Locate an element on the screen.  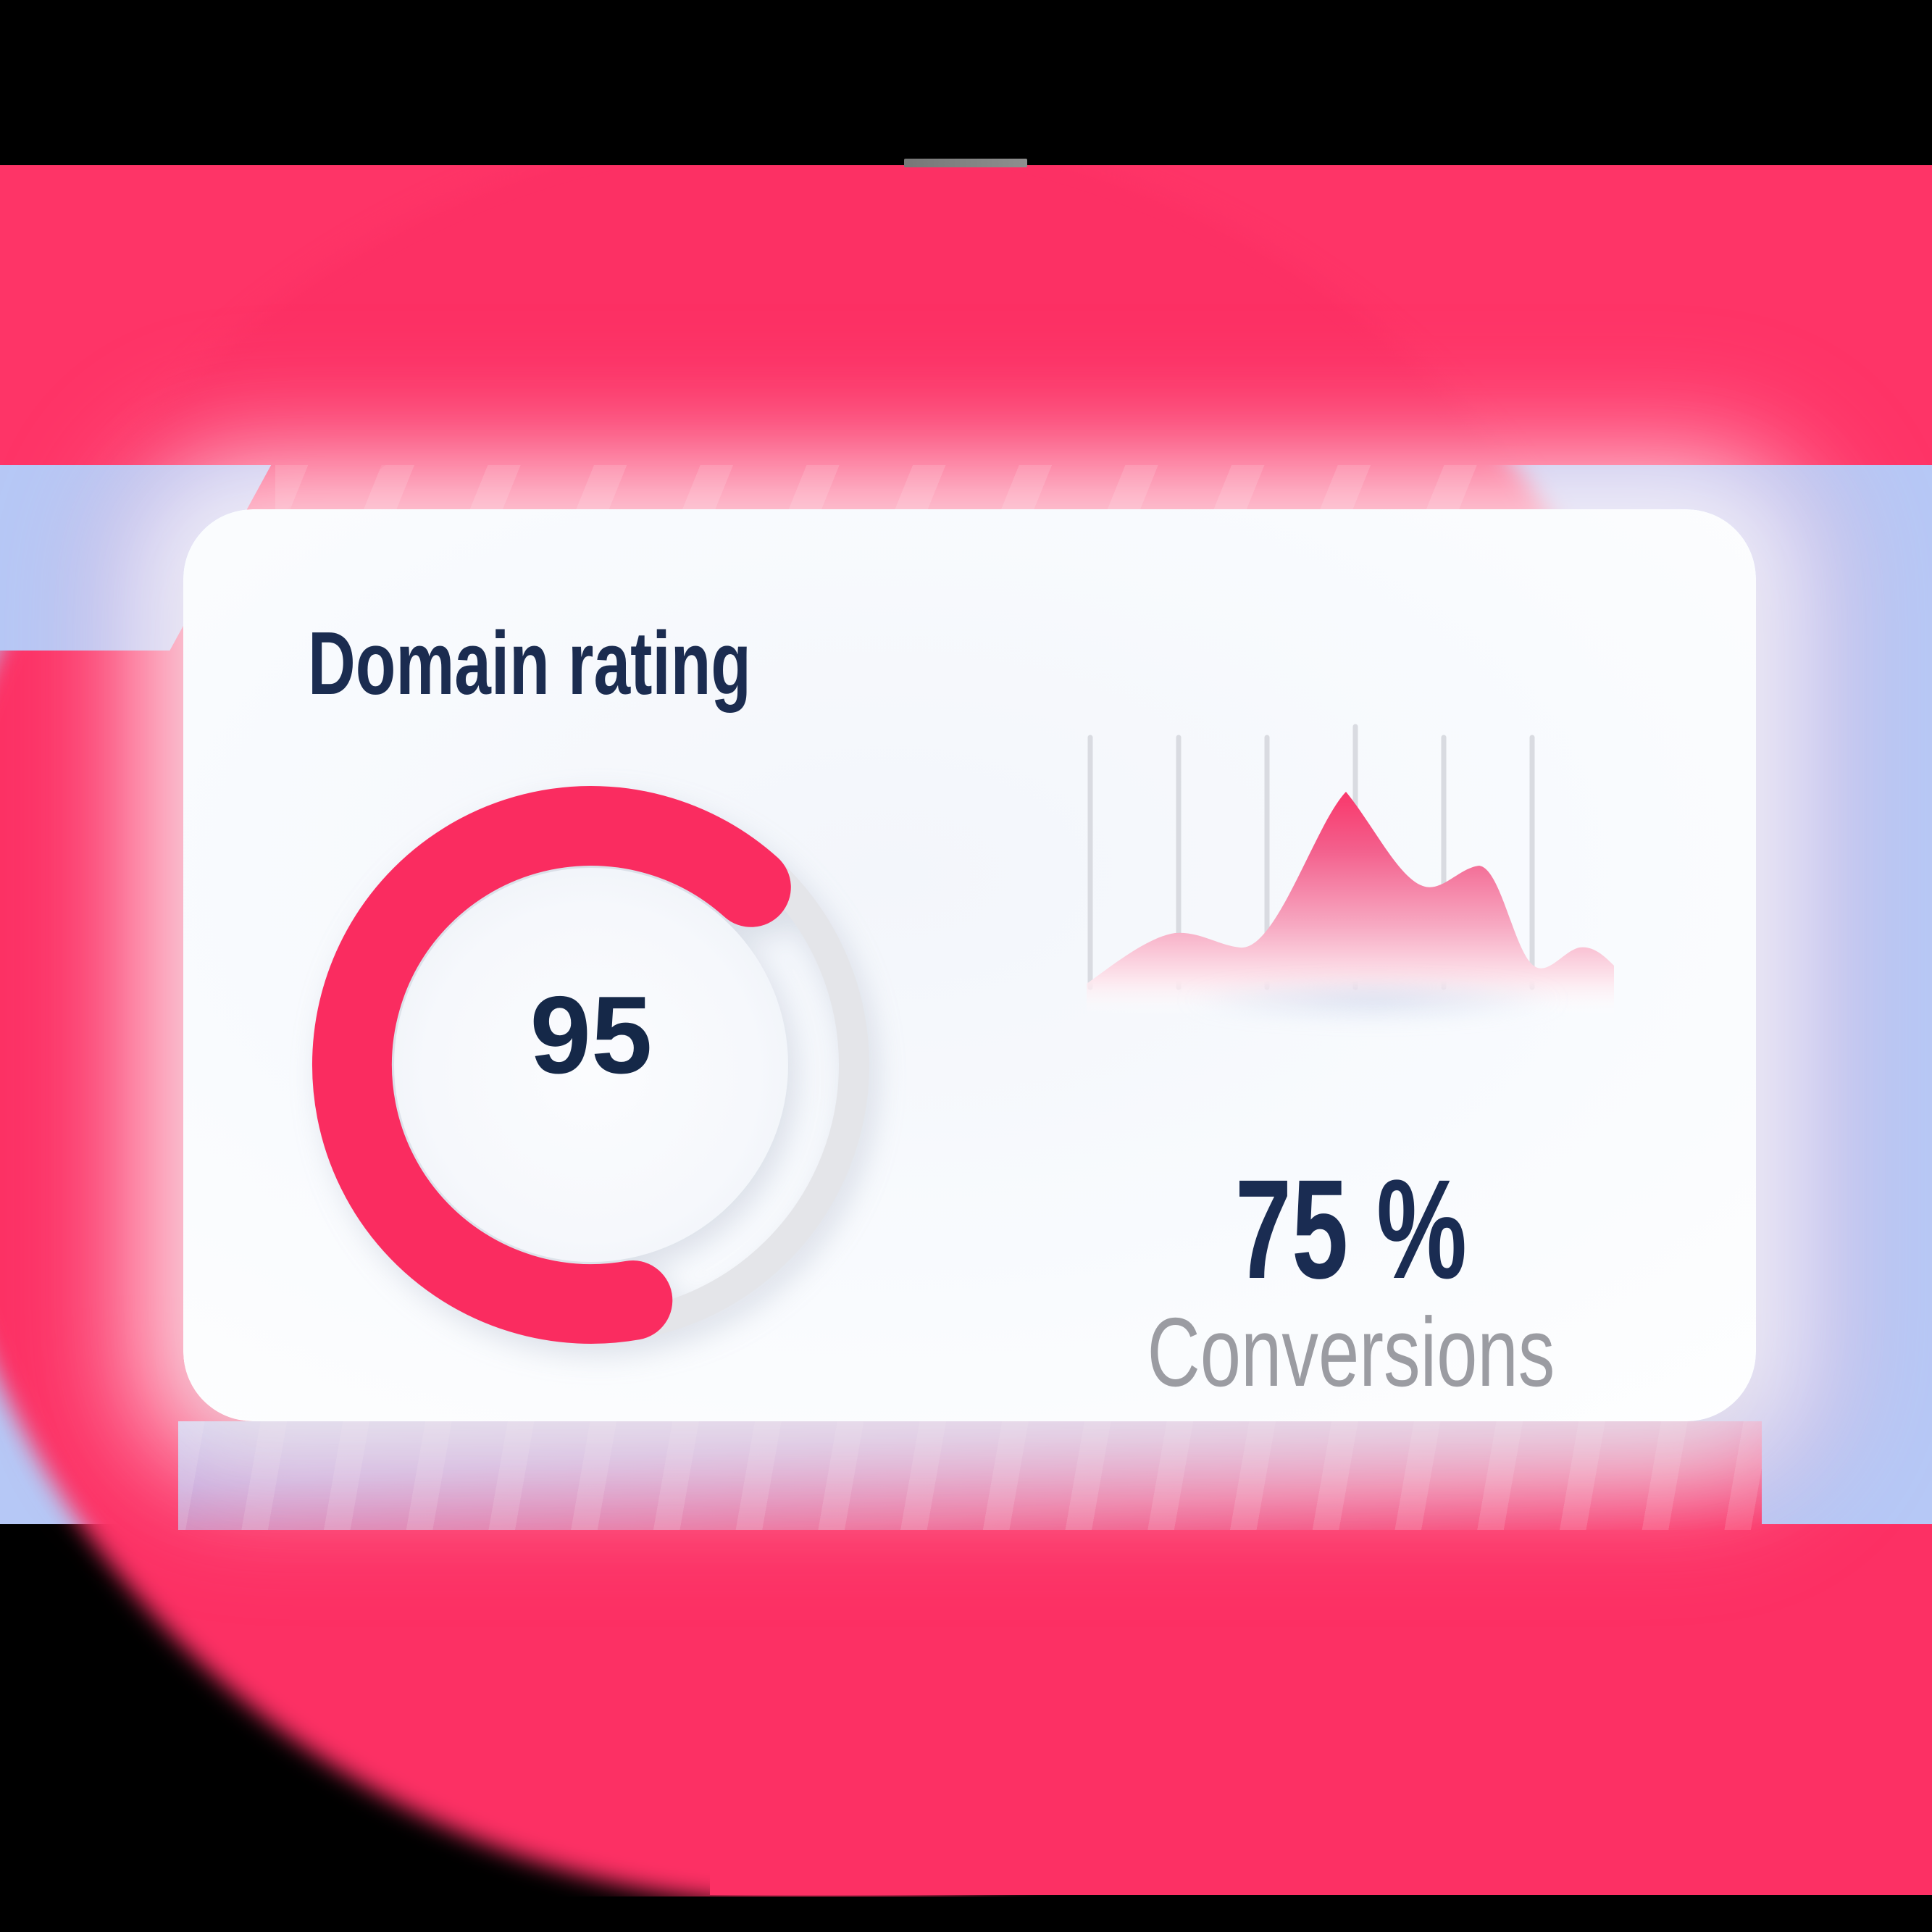
domain-rating-gauge: 95 is located at coordinates (591, 1065).